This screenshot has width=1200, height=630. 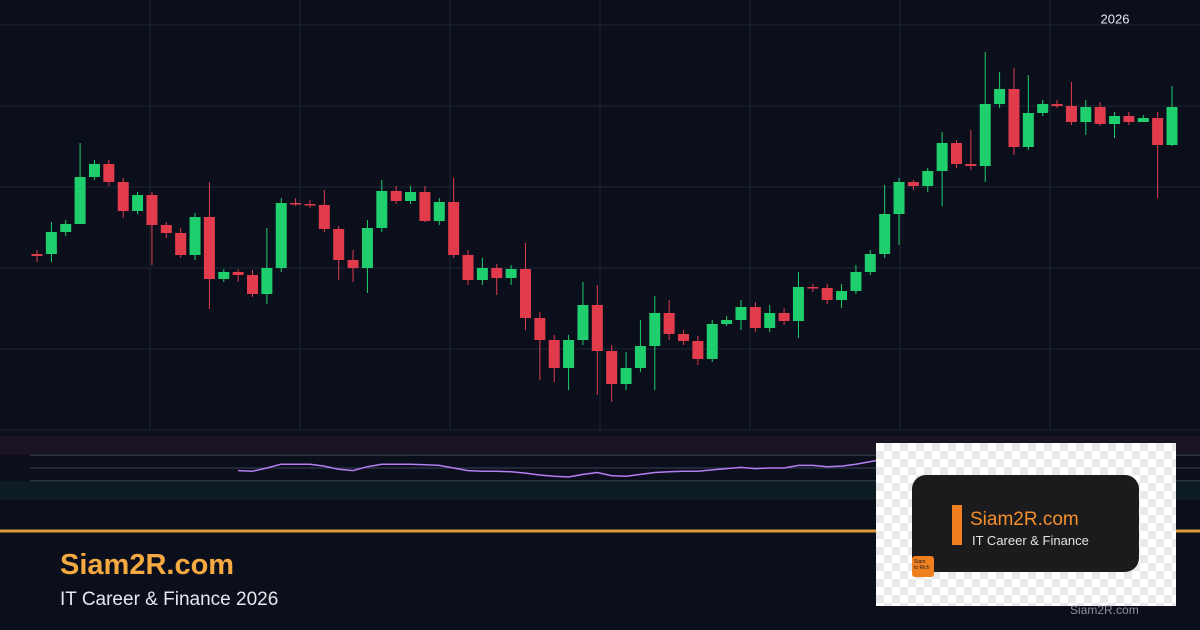 I want to click on badge-text: Siam, so click(x=920, y=562).